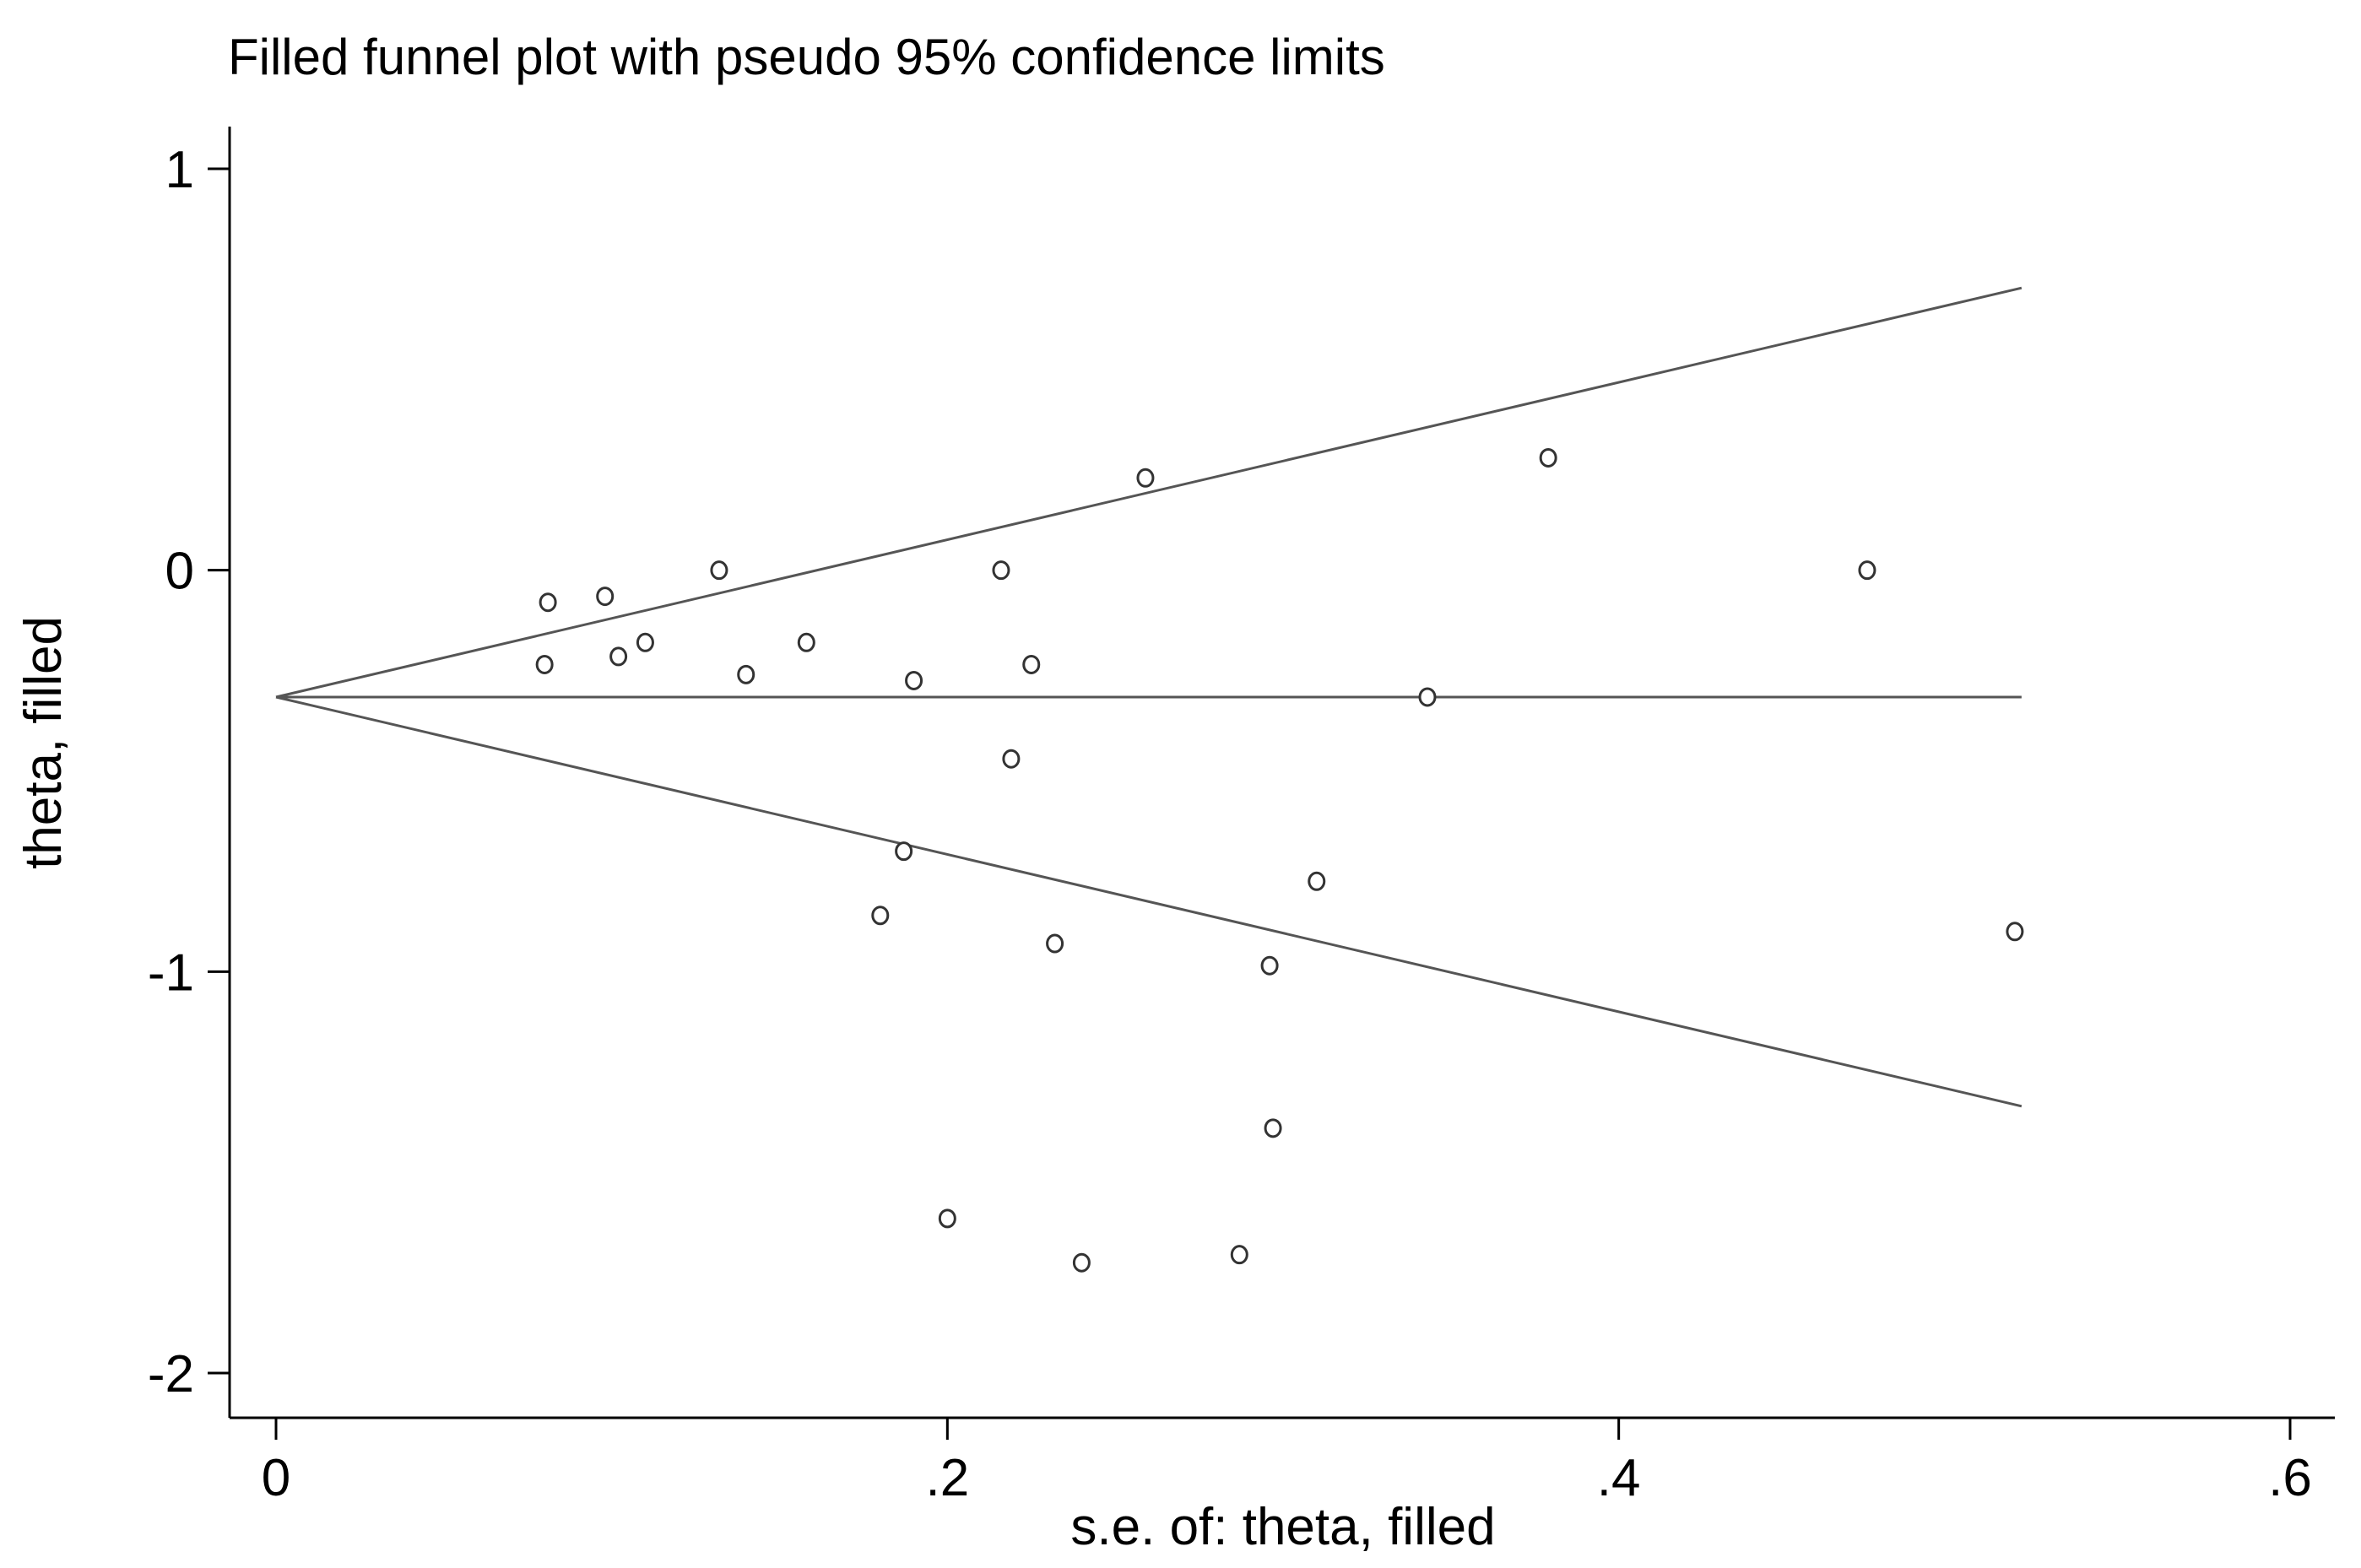  I want to click on y-tick-label: -1, so click(171, 973).